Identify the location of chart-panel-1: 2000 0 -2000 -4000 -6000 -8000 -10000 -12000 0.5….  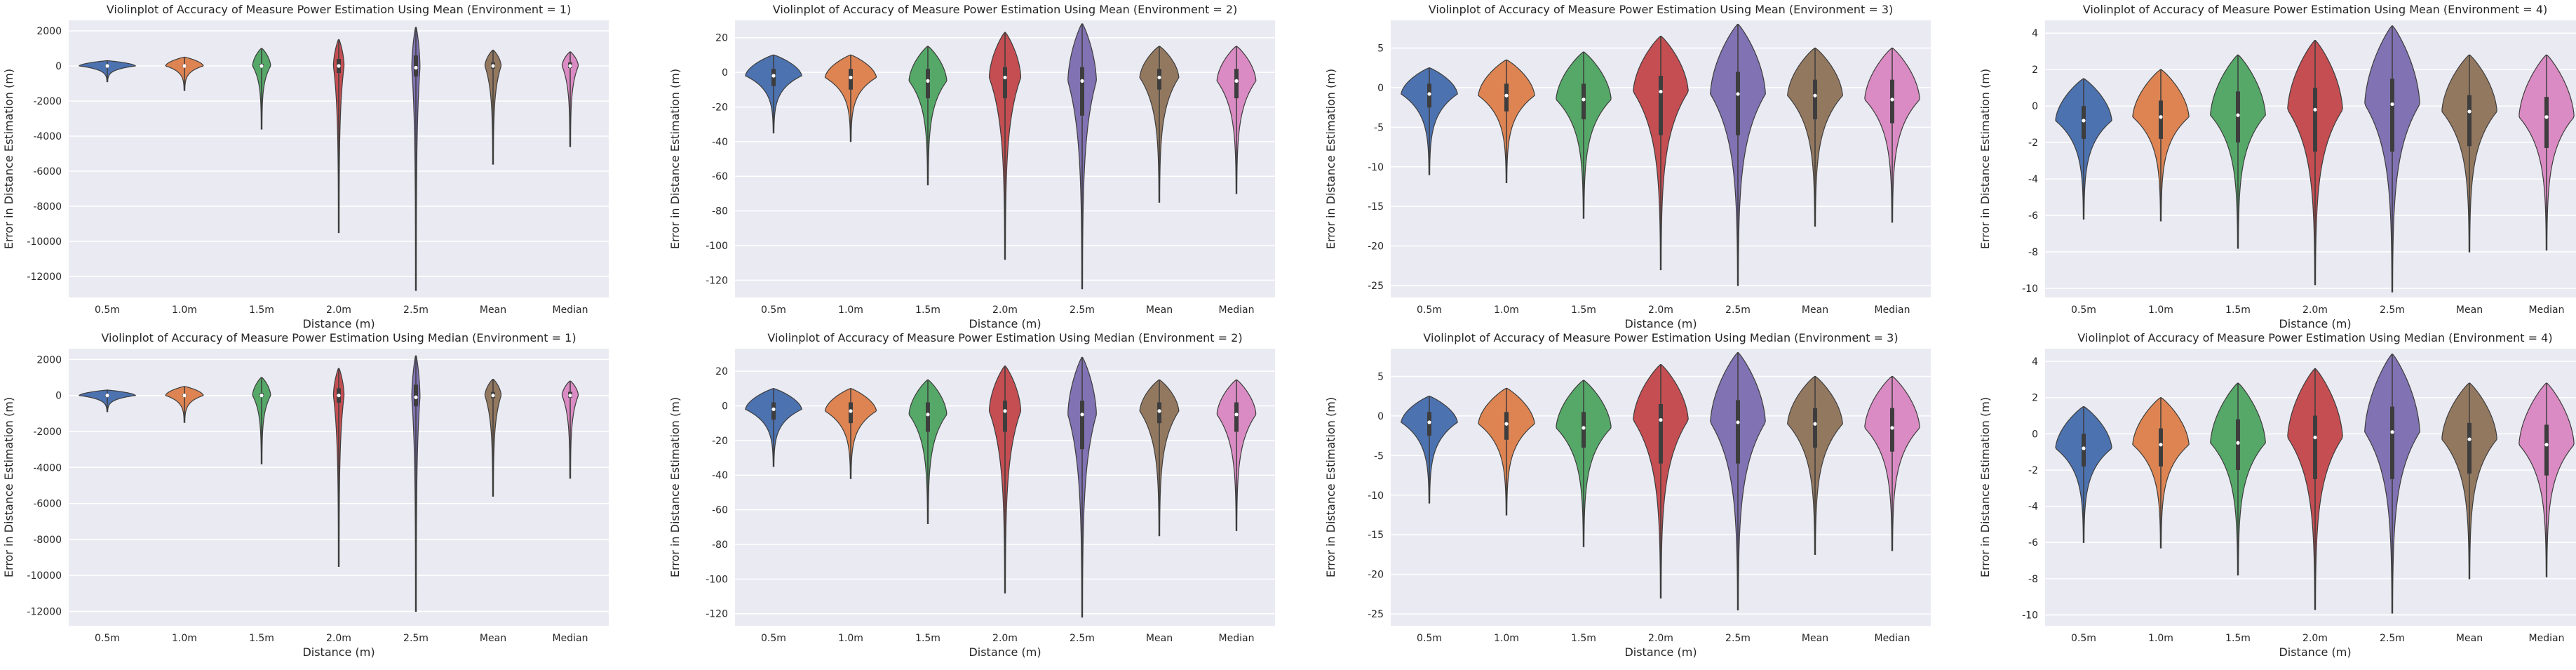
(305, 166).